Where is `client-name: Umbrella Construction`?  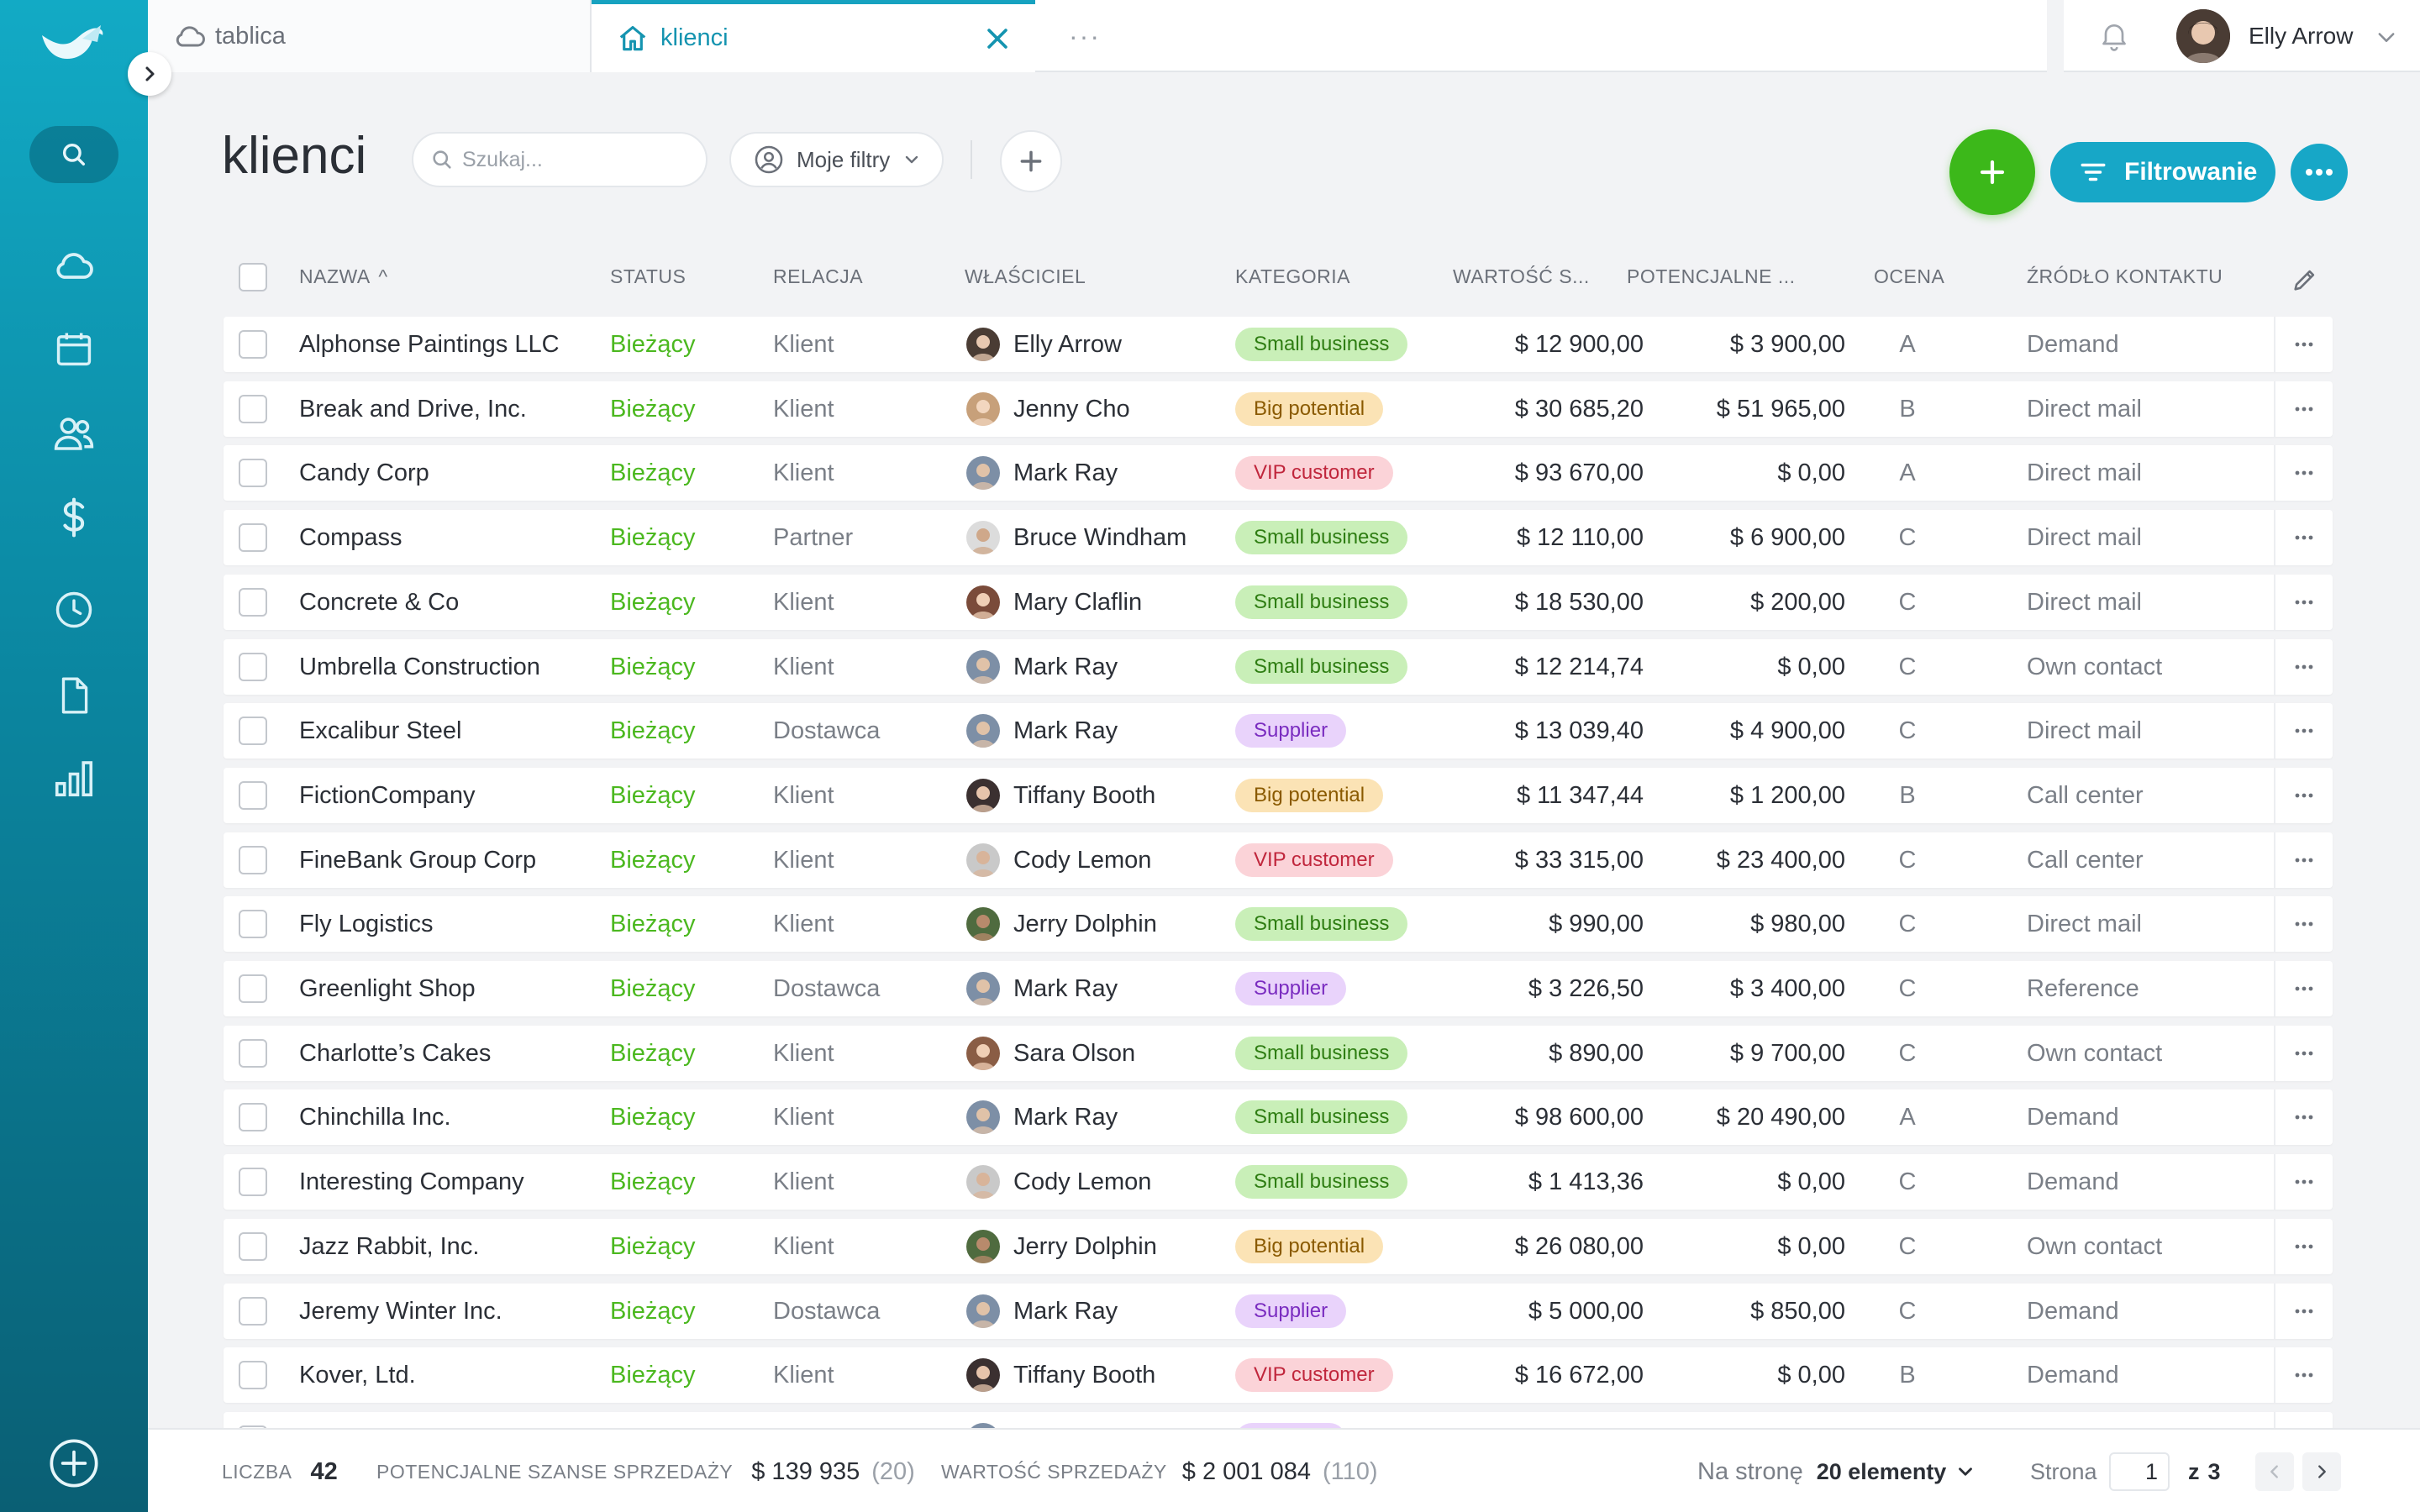 client-name: Umbrella Construction is located at coordinates (420, 666).